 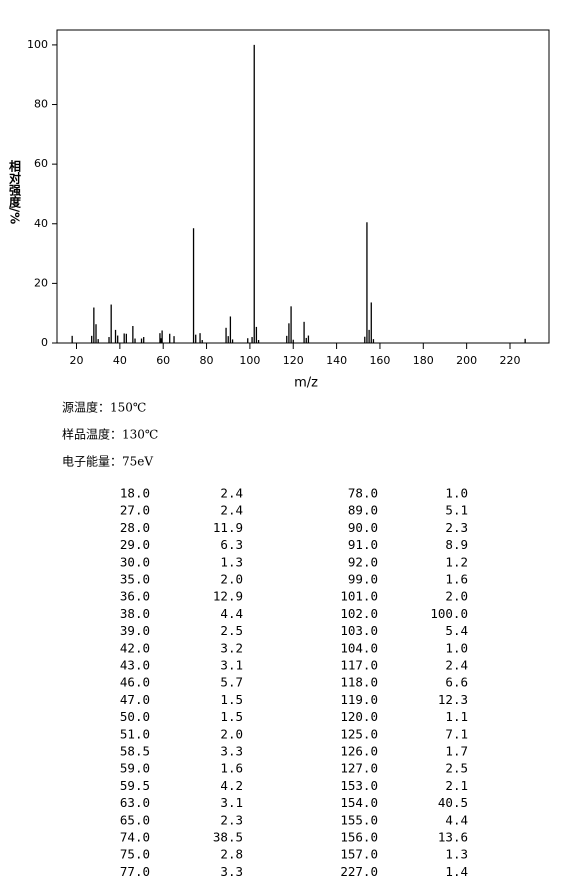 What do you see at coordinates (41, 282) in the screenshot?
I see `y-tick-label: 20` at bounding box center [41, 282].